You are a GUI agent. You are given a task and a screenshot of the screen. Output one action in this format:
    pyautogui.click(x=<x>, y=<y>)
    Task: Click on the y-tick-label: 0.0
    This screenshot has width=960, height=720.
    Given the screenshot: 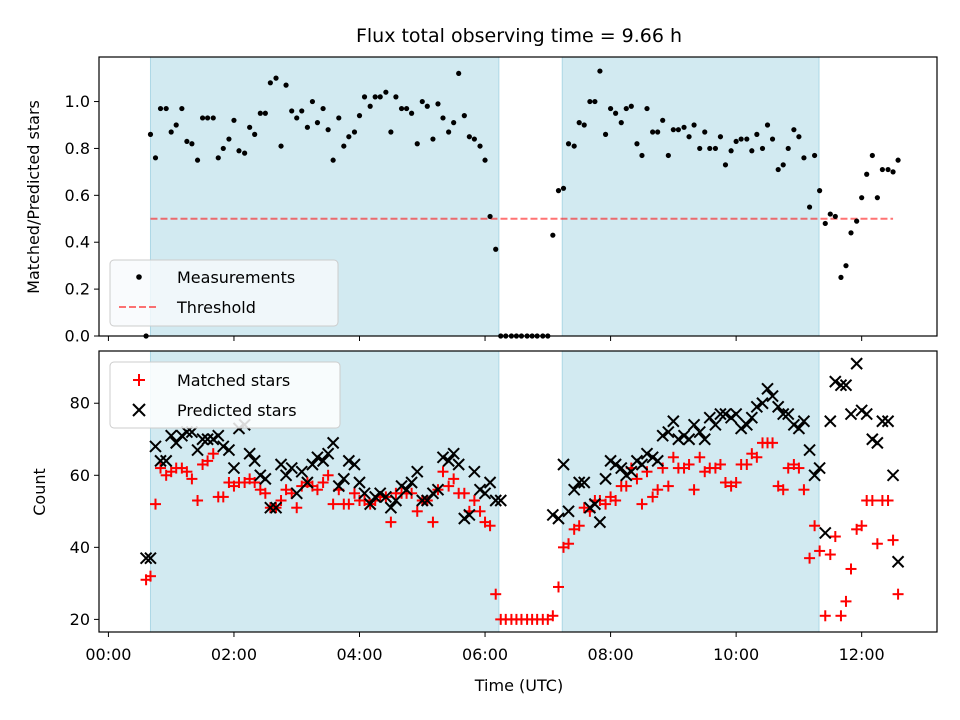 What is the action you would take?
    pyautogui.click(x=77, y=336)
    